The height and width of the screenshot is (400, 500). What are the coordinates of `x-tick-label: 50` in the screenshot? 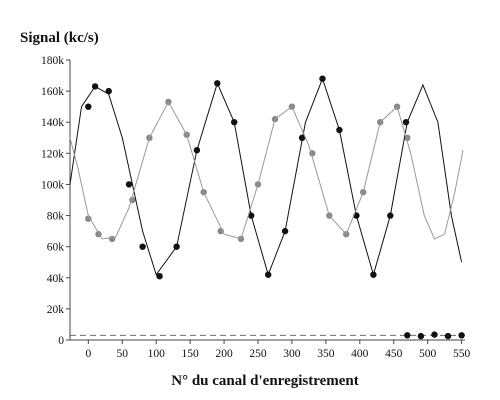 It's located at (123, 354).